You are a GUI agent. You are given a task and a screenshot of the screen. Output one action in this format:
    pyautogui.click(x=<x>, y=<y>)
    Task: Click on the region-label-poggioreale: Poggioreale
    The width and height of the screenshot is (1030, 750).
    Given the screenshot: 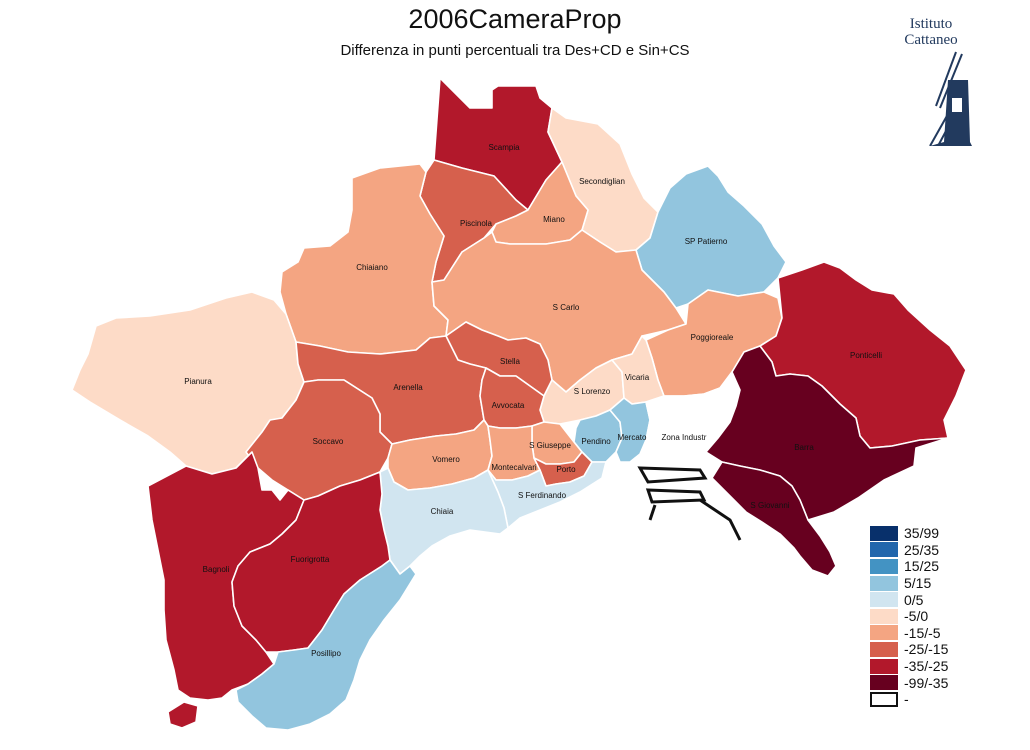 What is the action you would take?
    pyautogui.click(x=712, y=337)
    